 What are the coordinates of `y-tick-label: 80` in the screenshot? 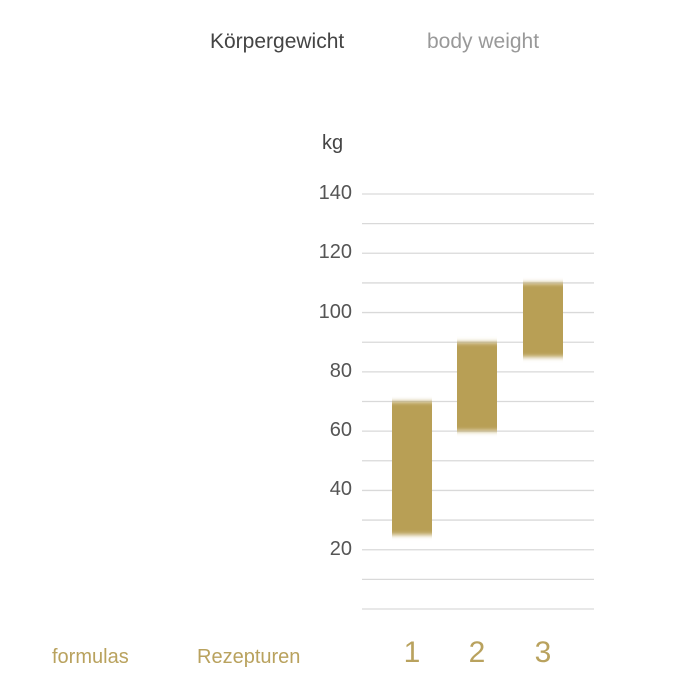 It's located at (340, 370).